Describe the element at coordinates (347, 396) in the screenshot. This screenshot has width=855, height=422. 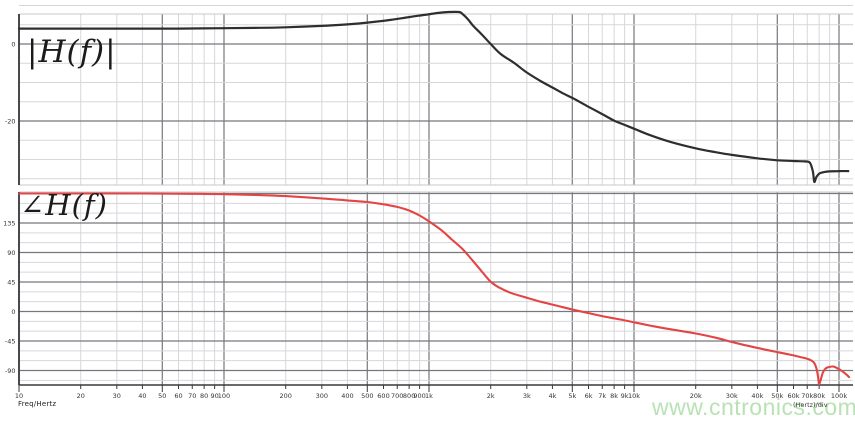
I see `x-tick-label: 400` at that location.